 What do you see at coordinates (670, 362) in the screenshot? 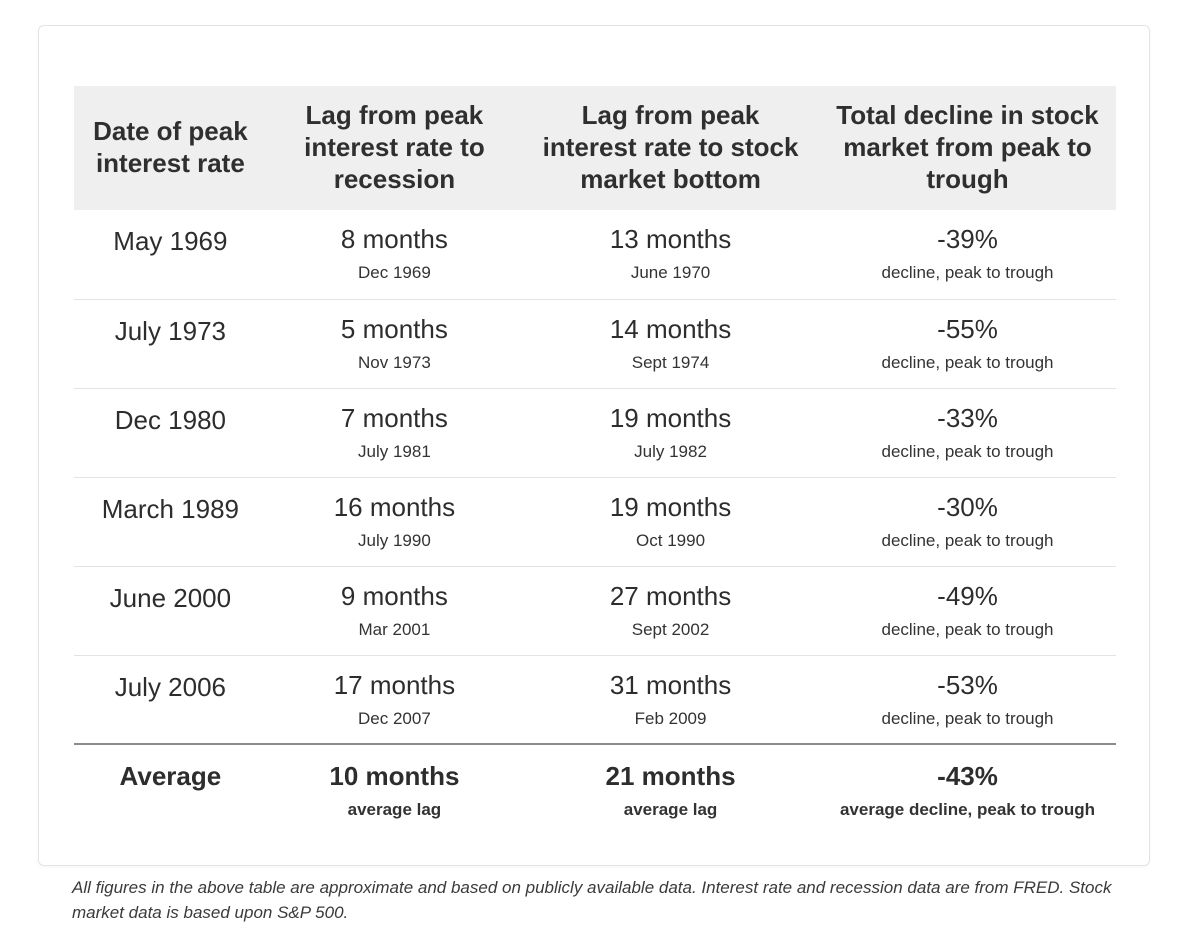
I see `lag-bottom-note: Sept 1974` at bounding box center [670, 362].